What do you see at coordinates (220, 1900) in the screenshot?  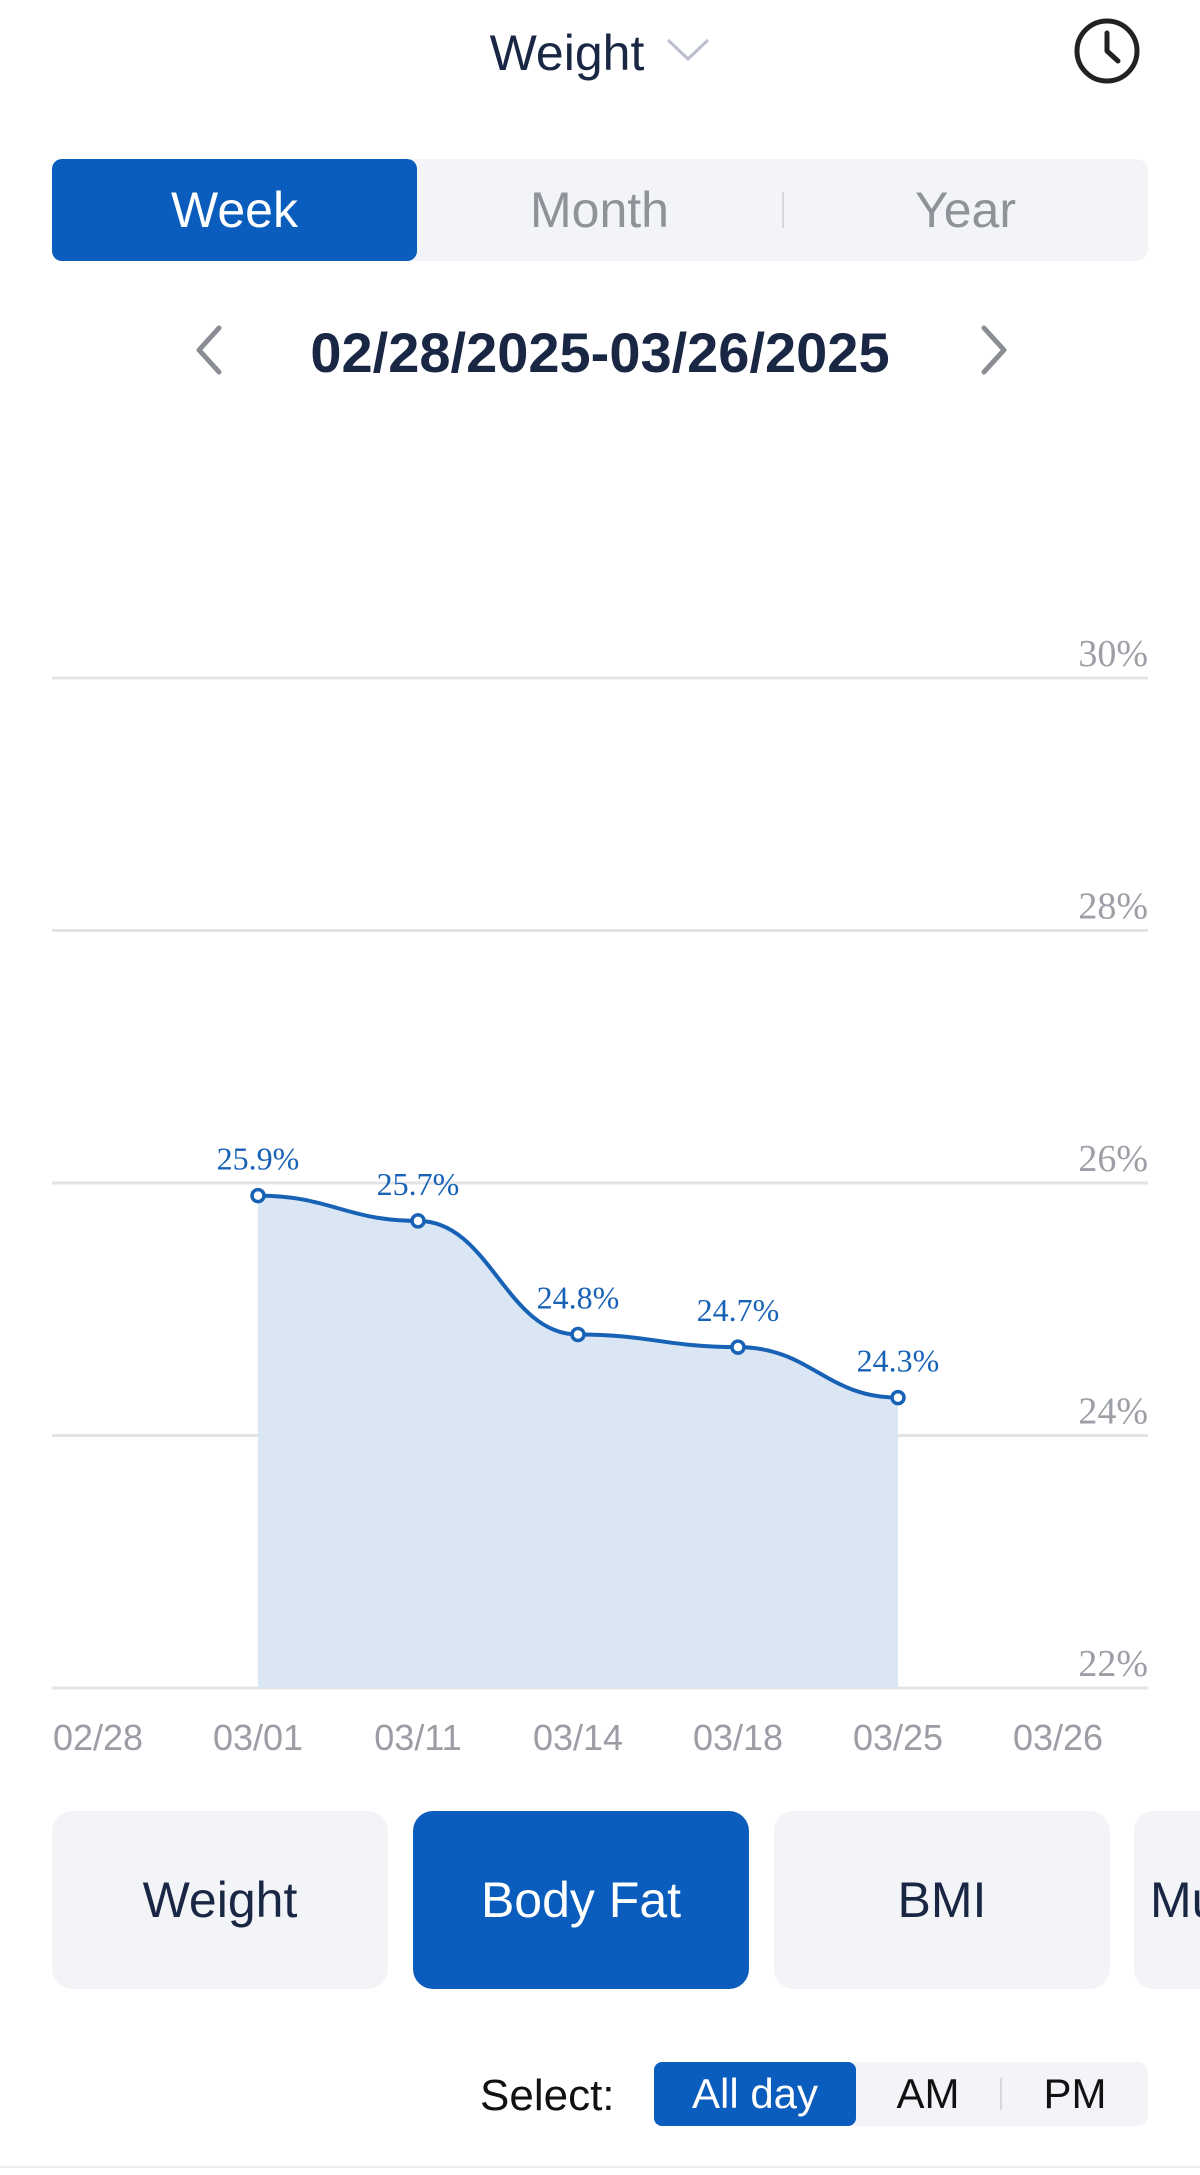 I see `metric-tab-weight: Weight` at bounding box center [220, 1900].